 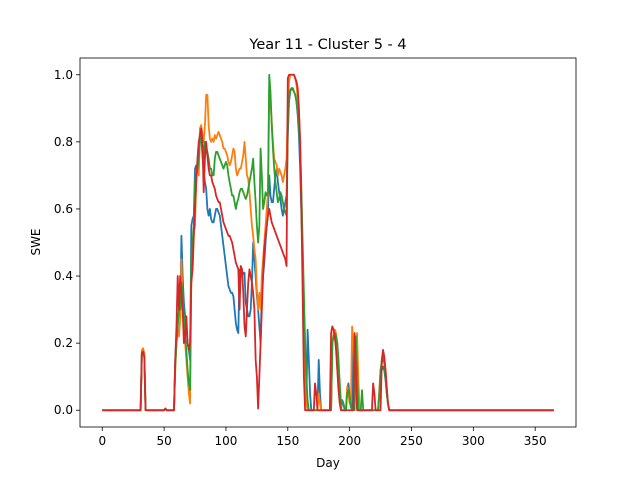 I want to click on x-axis-title: Day, so click(x=328, y=463).